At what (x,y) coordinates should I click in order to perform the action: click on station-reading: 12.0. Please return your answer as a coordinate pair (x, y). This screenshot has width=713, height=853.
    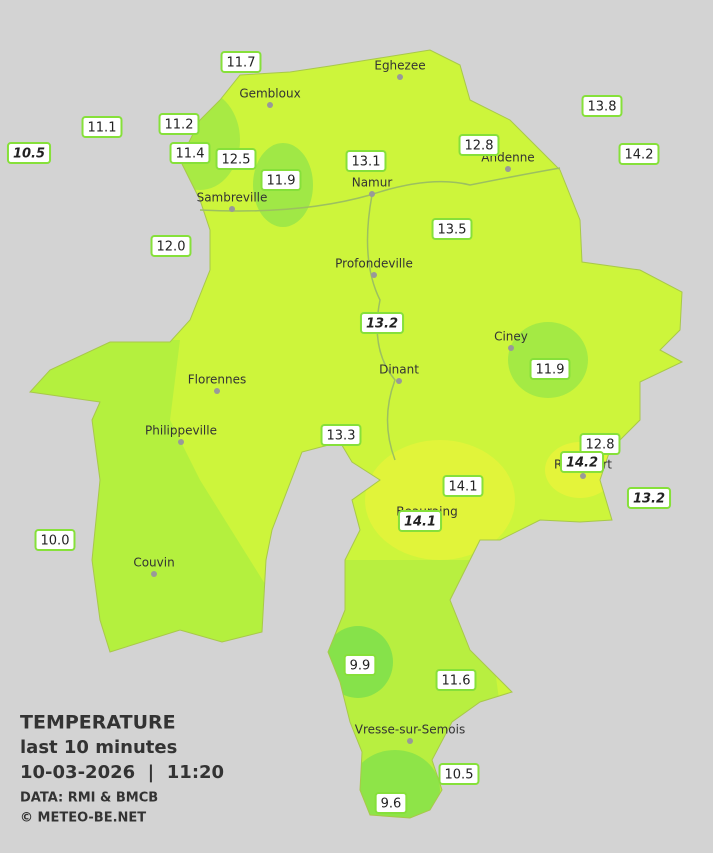
    Looking at the image, I should click on (171, 247).